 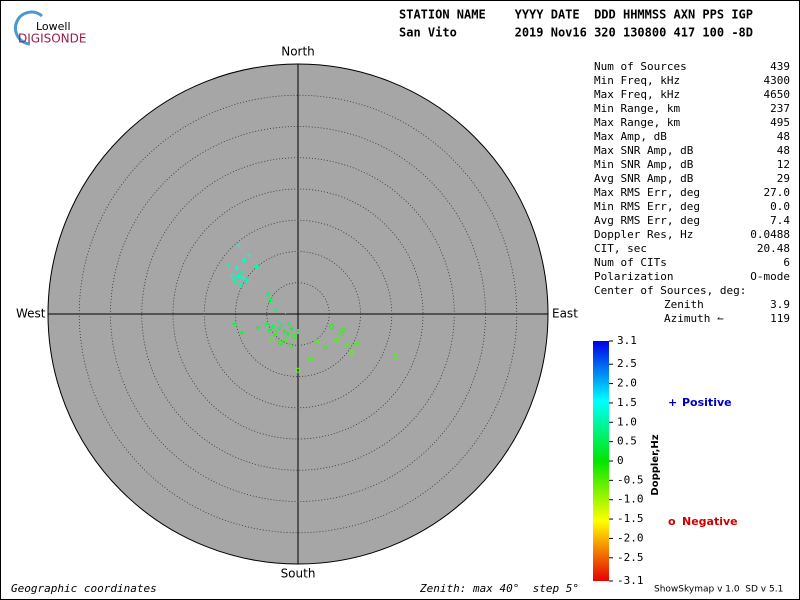 I want to click on stat-value: 237, so click(x=780, y=108).